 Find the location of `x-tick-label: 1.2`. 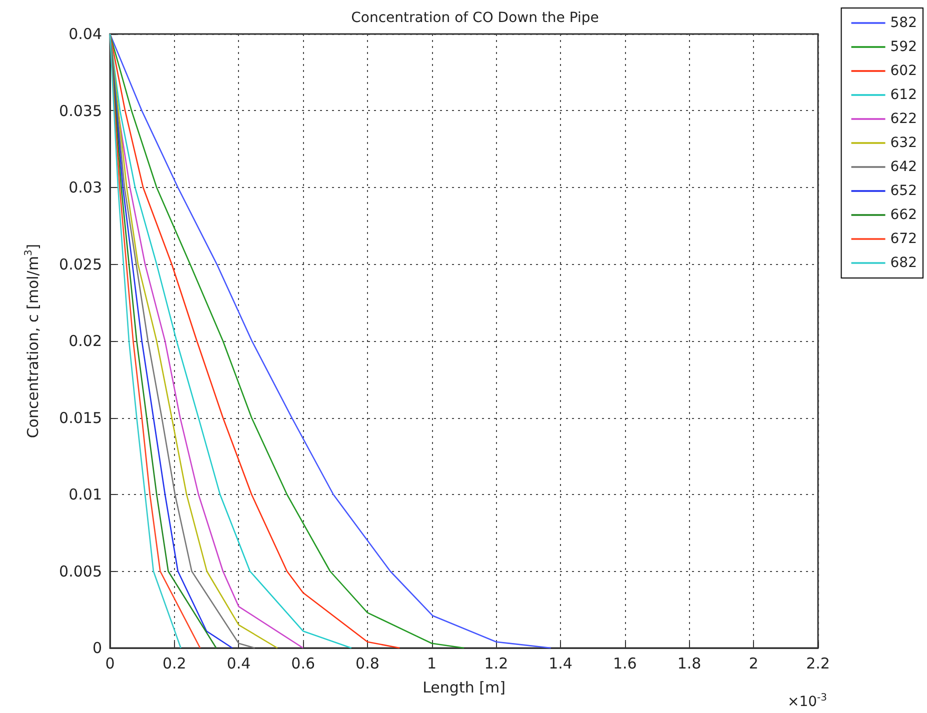

x-tick-label: 1.2 is located at coordinates (496, 663).